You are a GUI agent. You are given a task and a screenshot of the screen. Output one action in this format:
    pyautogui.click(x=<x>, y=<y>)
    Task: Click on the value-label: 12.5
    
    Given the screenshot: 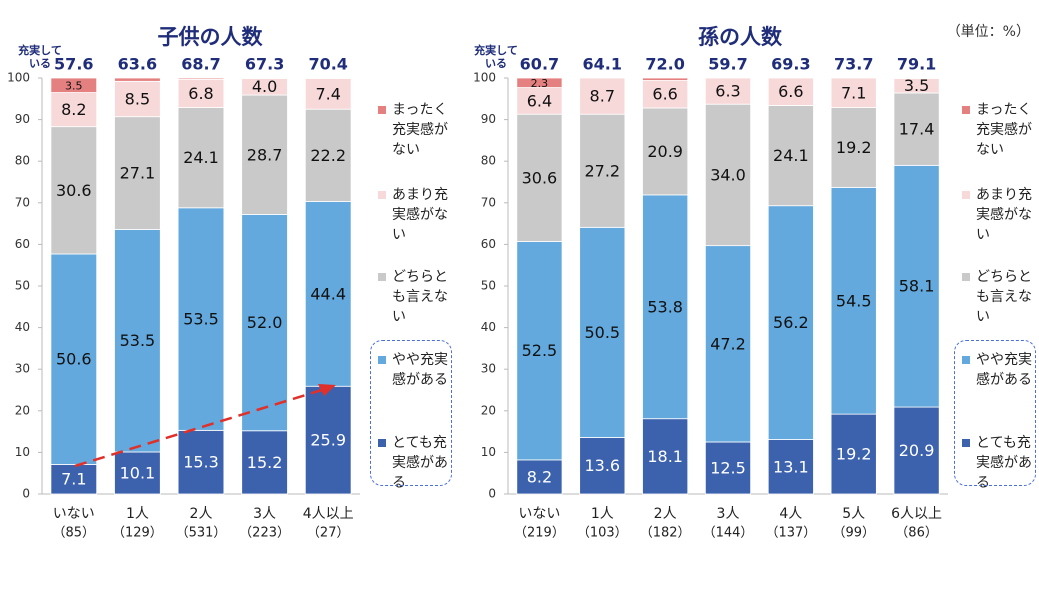 What is the action you would take?
    pyautogui.click(x=728, y=468)
    